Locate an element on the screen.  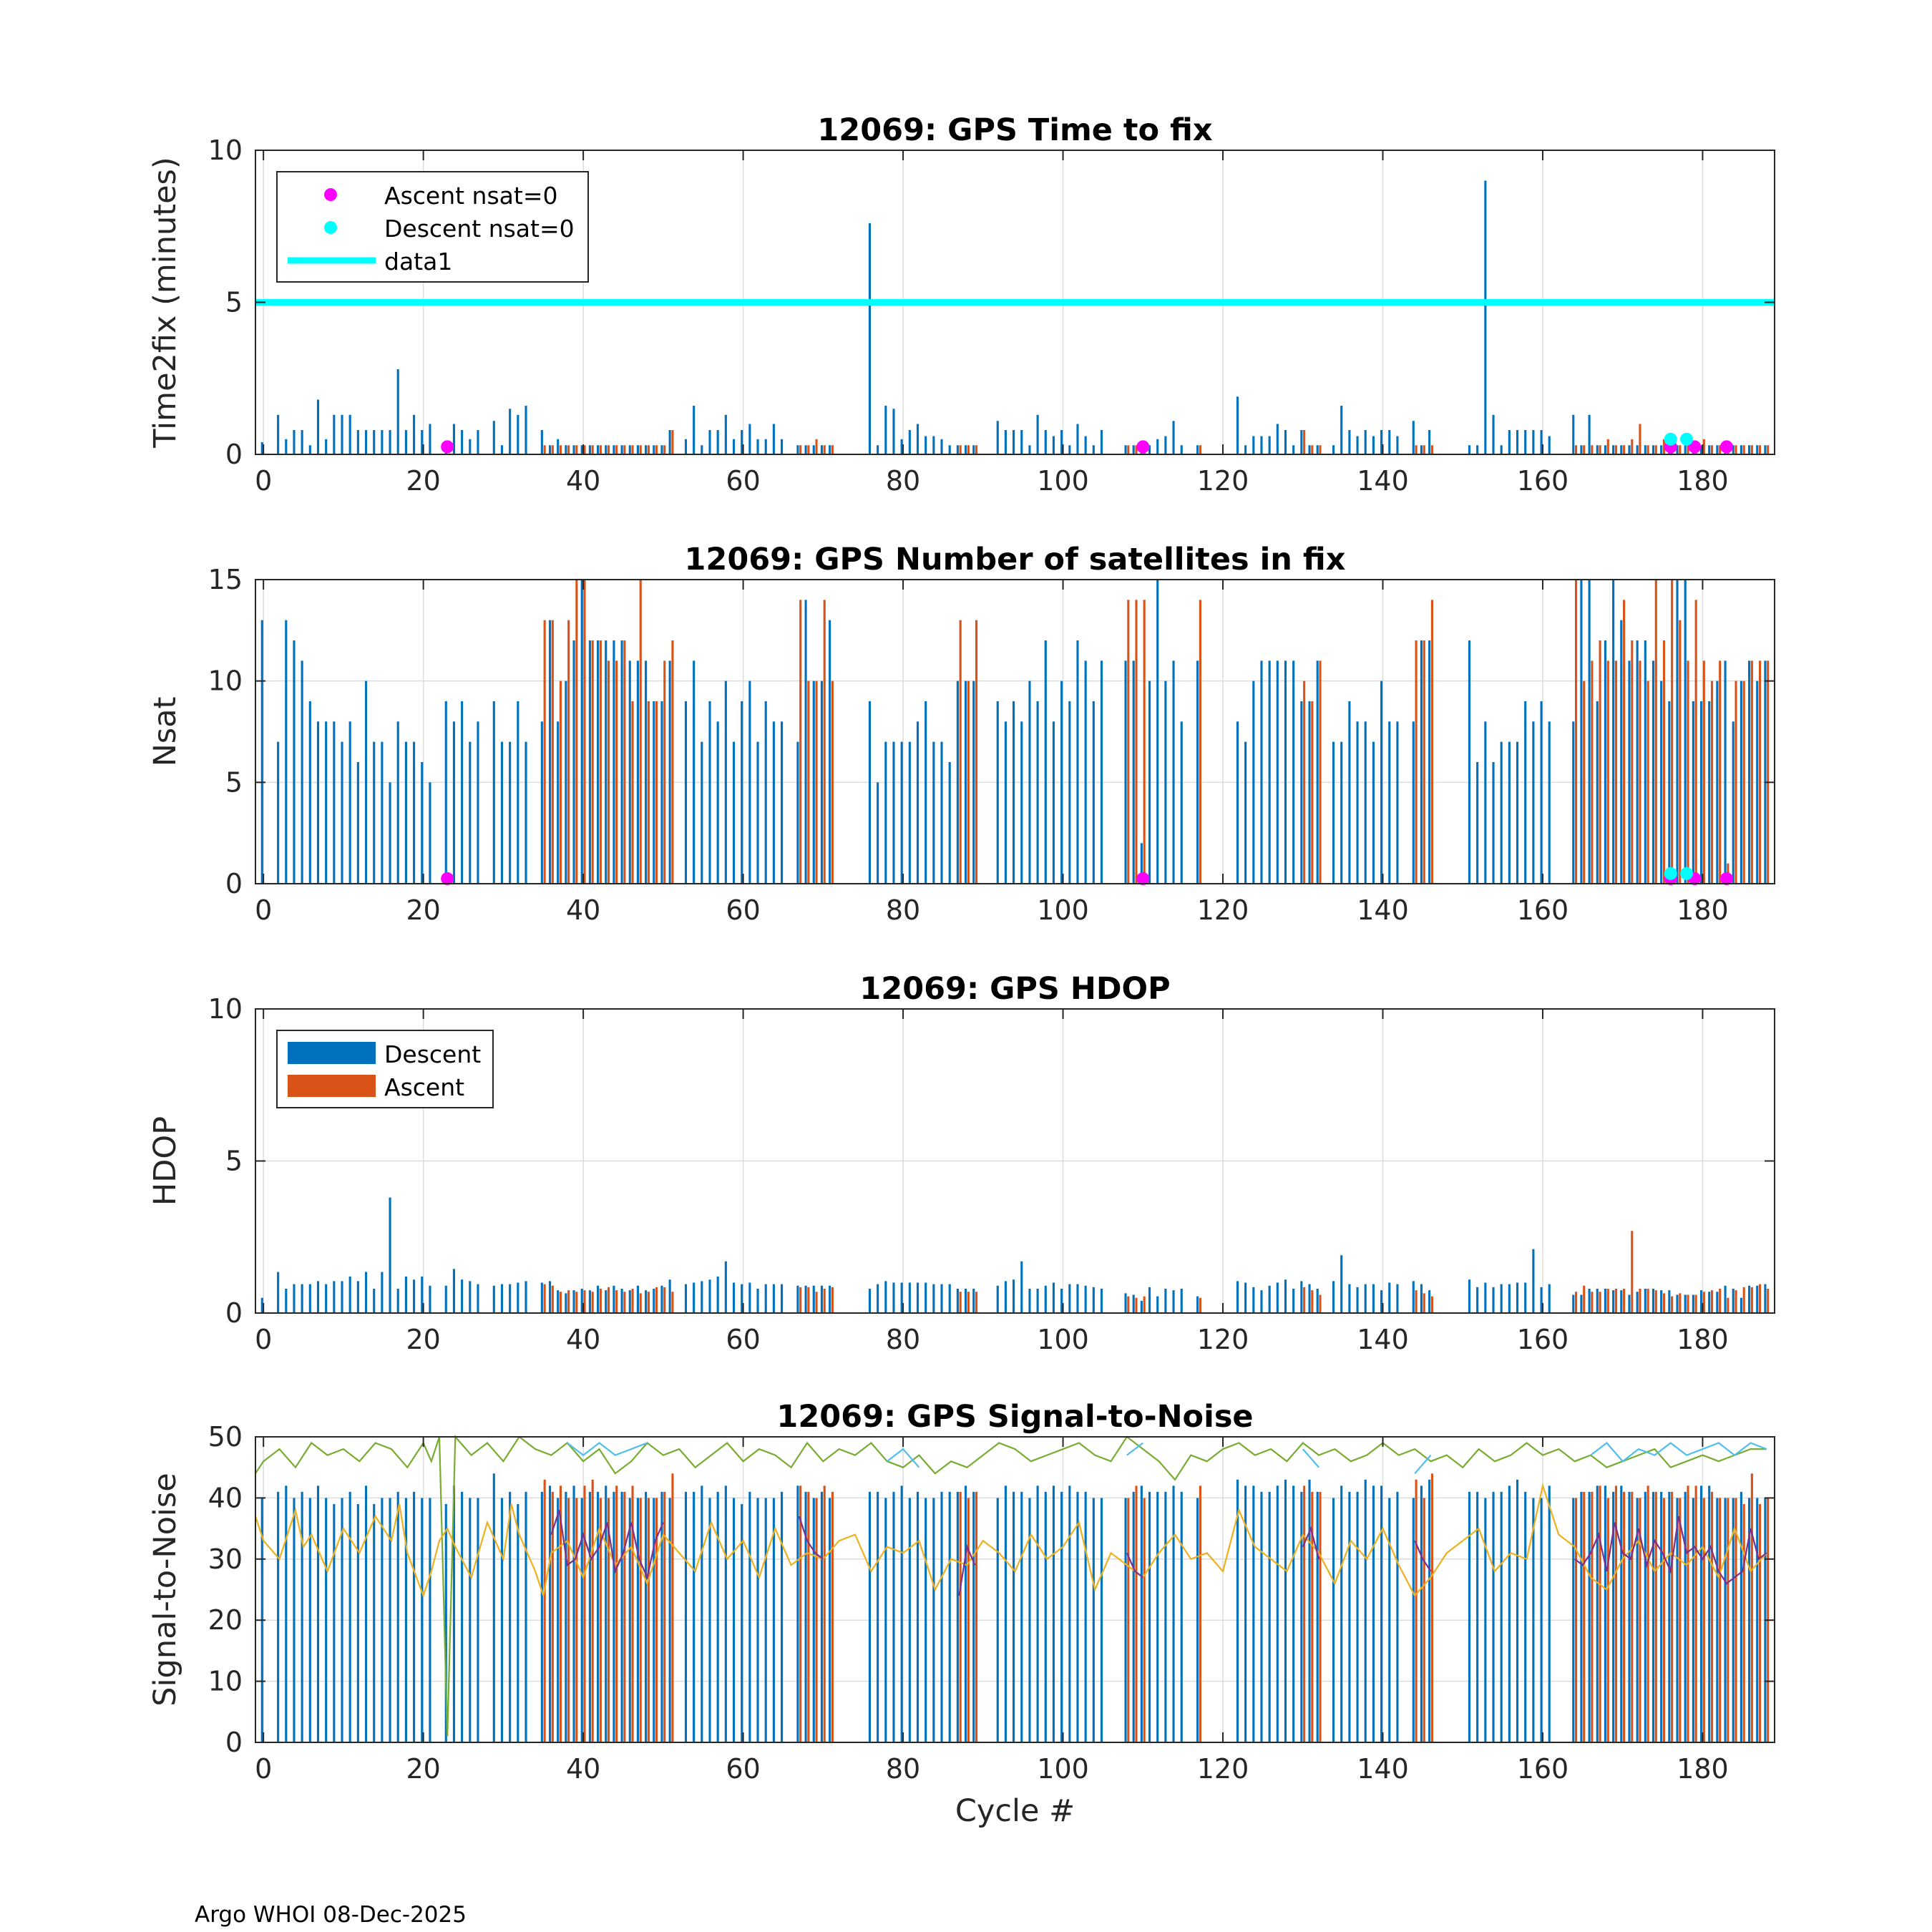
marker-ascent-nsat0 is located at coordinates (447, 447).